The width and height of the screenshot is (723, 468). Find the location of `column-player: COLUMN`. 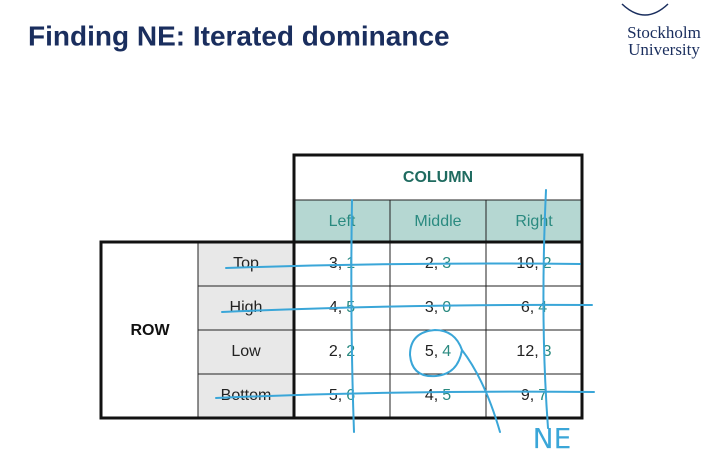

column-player: COLUMN is located at coordinates (438, 177).